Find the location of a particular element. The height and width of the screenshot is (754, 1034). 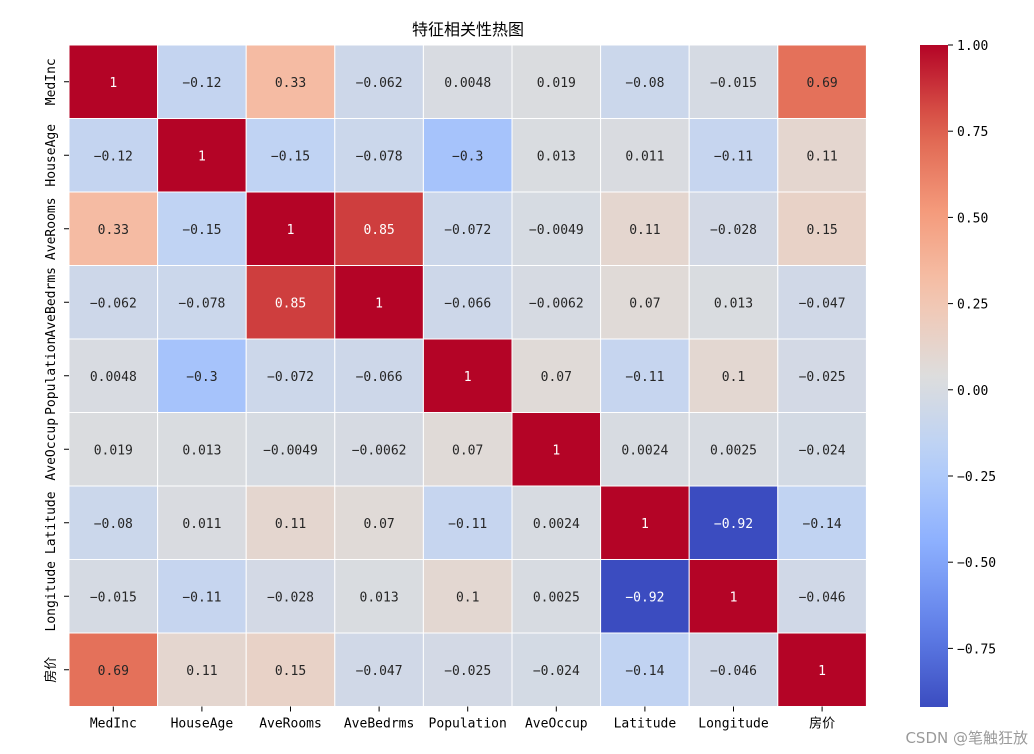

cell-value-label: −0.024 is located at coordinates (822, 450).